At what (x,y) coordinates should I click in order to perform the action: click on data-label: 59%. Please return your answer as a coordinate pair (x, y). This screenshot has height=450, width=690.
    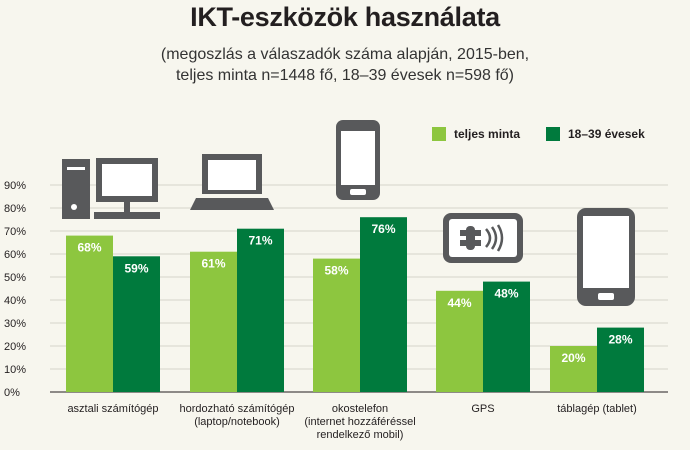
    Looking at the image, I should click on (136, 268).